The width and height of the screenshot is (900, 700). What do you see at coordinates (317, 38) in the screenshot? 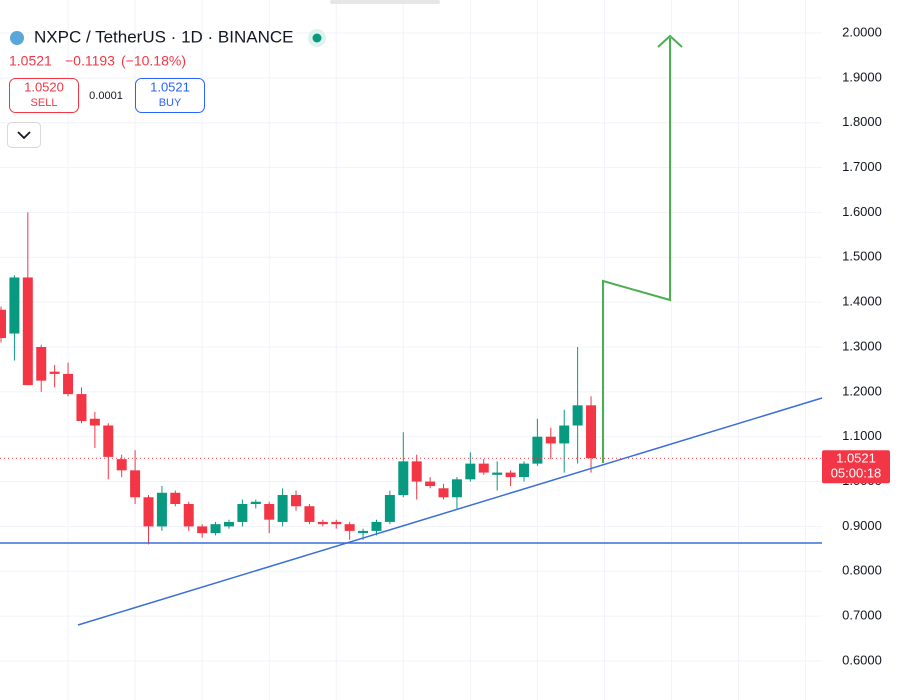
I see `status-dot` at bounding box center [317, 38].